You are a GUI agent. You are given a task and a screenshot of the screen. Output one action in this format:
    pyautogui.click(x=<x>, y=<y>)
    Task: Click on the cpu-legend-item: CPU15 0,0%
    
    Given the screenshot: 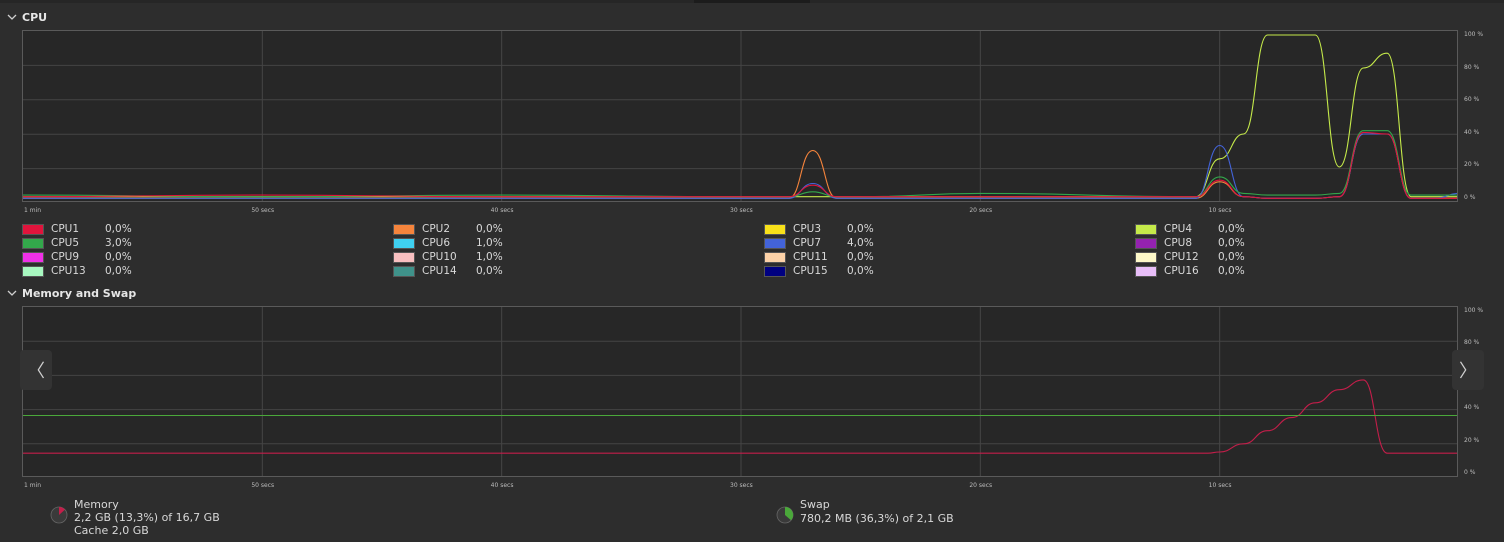 What is the action you would take?
    pyautogui.click(x=825, y=271)
    